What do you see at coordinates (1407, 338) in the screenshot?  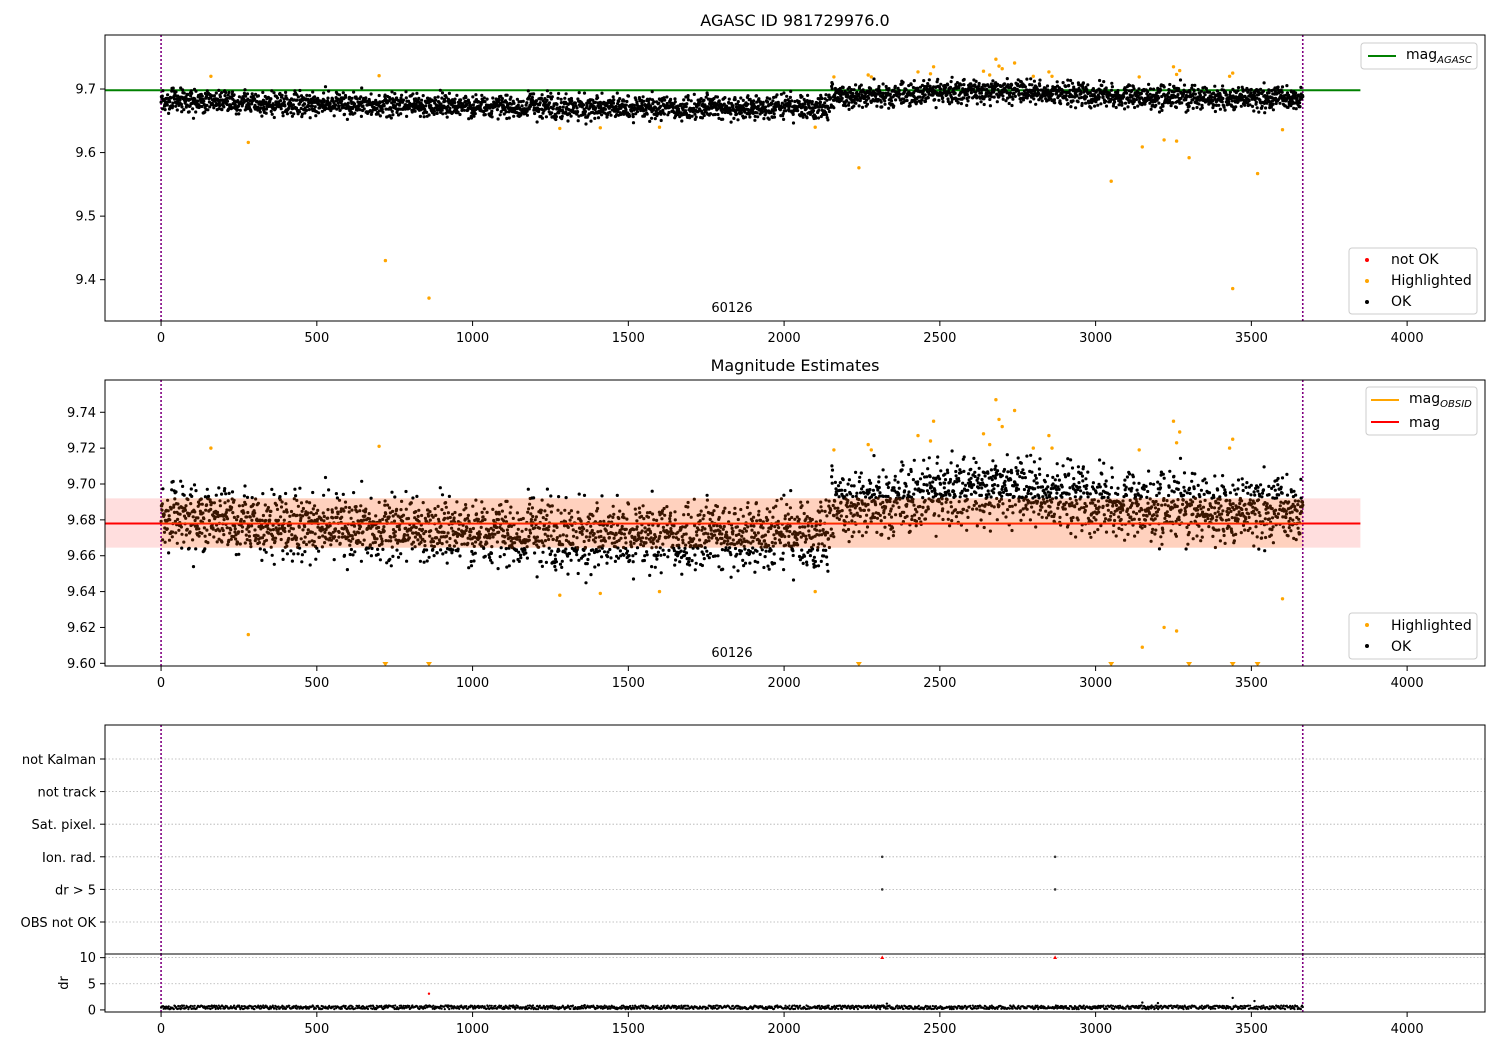 I see `x-tick-label: 4000` at bounding box center [1407, 338].